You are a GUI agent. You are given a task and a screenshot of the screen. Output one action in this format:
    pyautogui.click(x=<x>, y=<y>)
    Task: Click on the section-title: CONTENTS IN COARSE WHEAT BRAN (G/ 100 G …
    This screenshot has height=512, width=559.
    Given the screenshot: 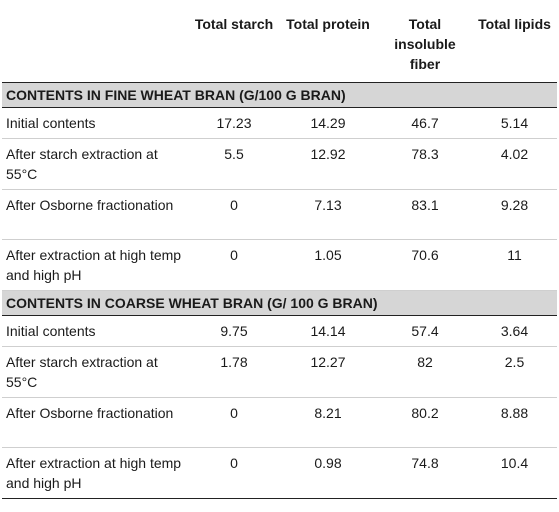 What is the action you would take?
    pyautogui.click(x=279, y=302)
    